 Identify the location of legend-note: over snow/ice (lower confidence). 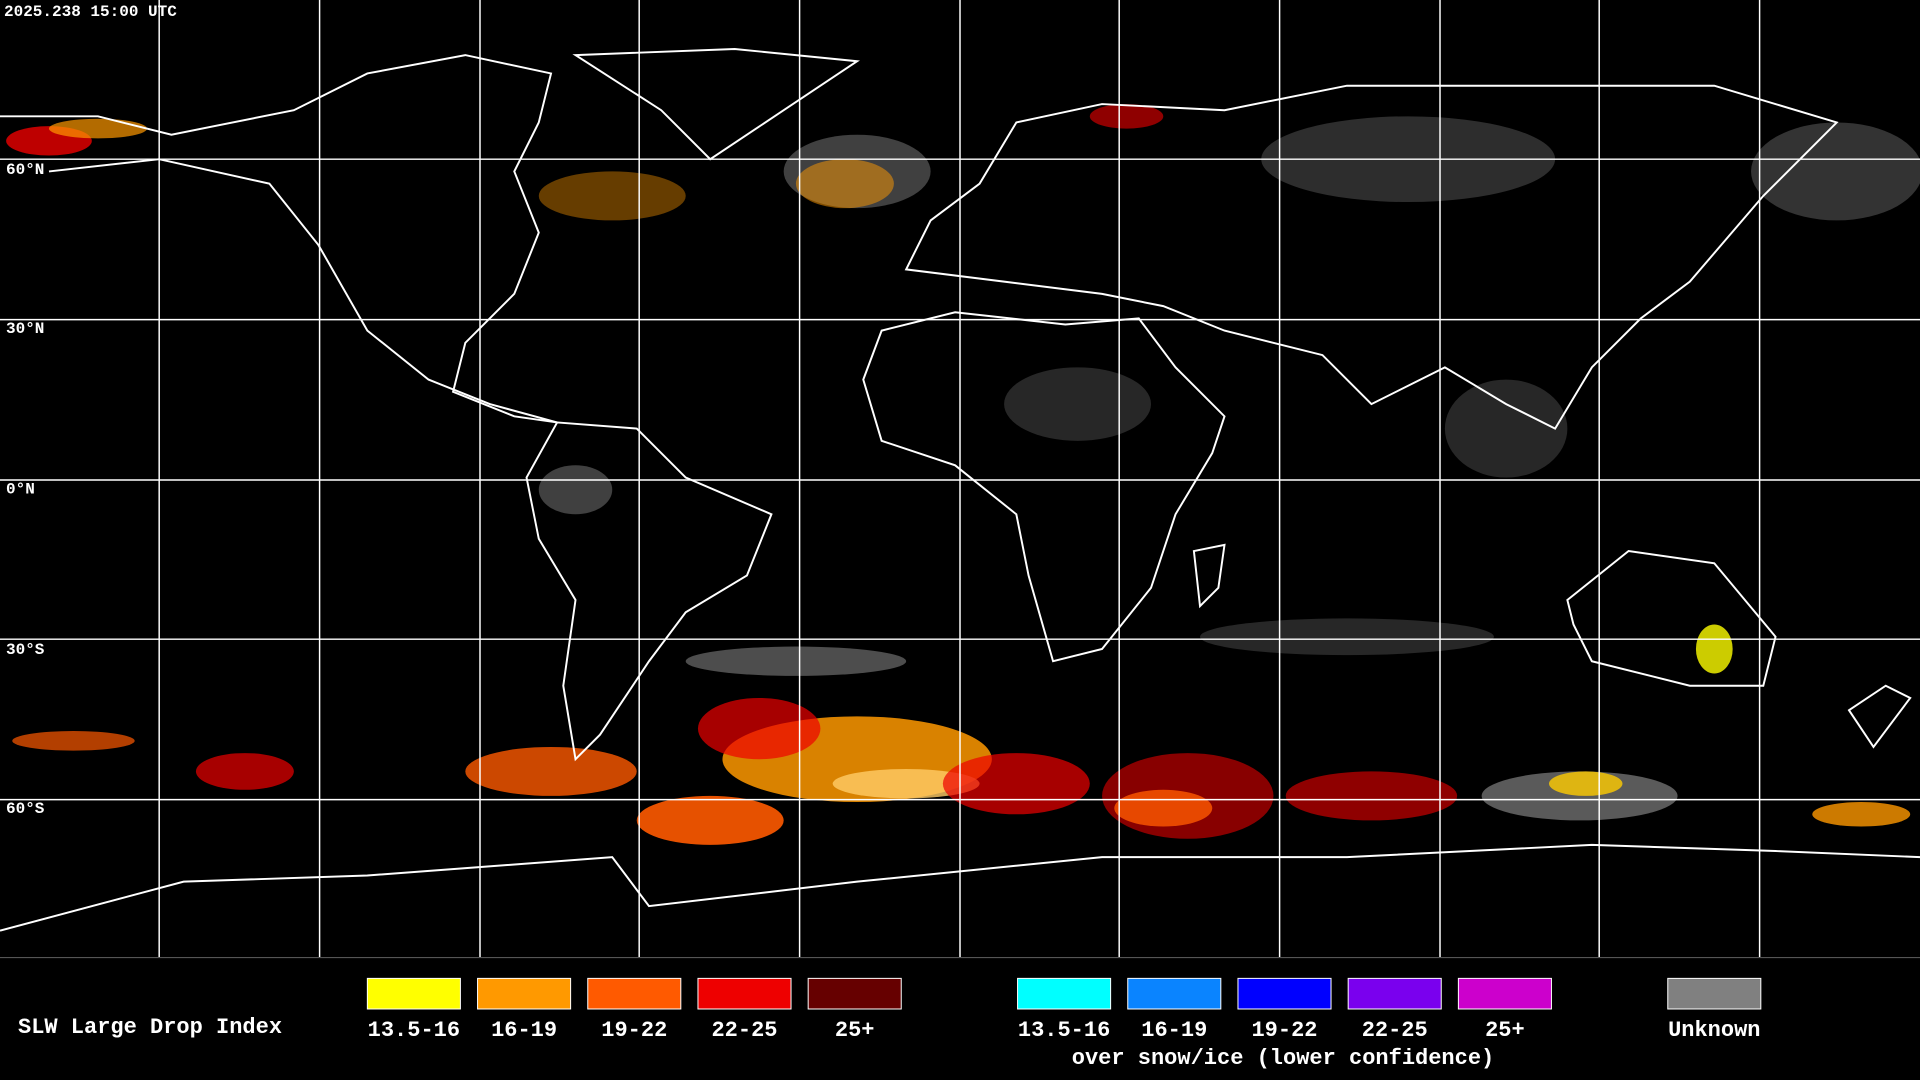
(1283, 1058).